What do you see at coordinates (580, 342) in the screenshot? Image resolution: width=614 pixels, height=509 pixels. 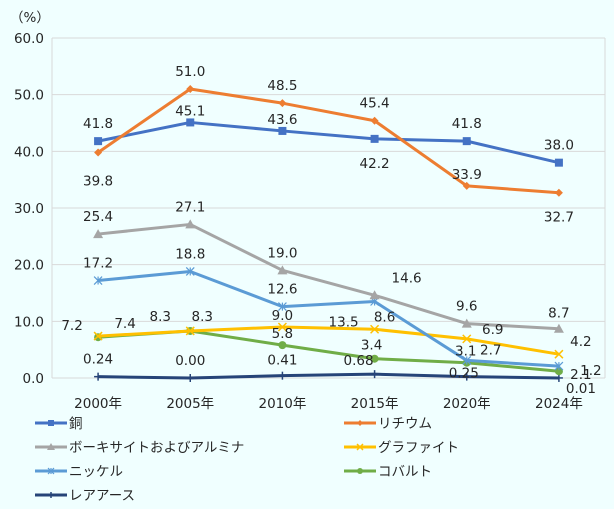 I see `data-label: 4.2` at bounding box center [580, 342].